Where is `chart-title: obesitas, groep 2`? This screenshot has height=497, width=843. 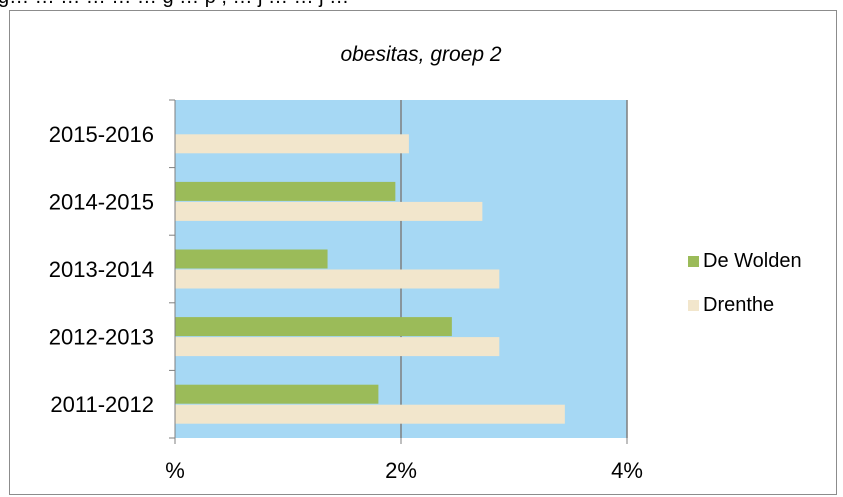
chart-title: obesitas, groep 2 is located at coordinates (420, 54).